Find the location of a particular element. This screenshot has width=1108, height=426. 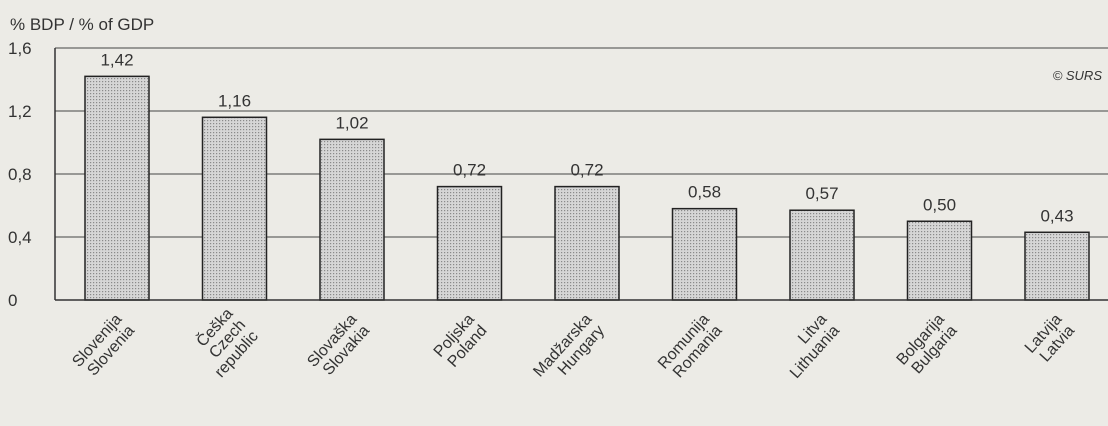

copyright-label: © SURS is located at coordinates (1078, 75).